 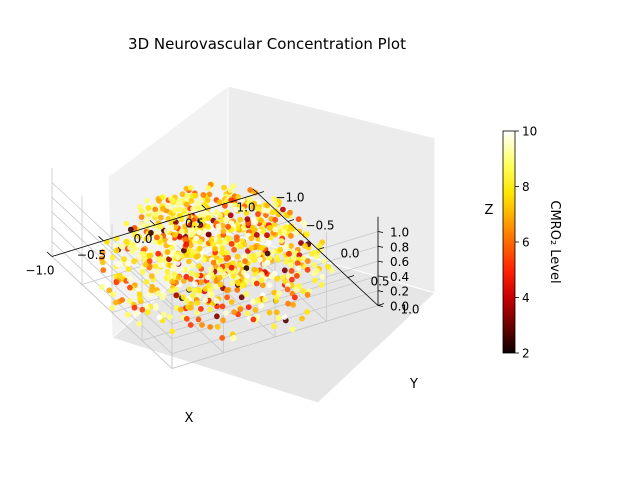 I want to click on chart-title: 3D Neurovascular Concentration Plot, so click(x=267, y=44).